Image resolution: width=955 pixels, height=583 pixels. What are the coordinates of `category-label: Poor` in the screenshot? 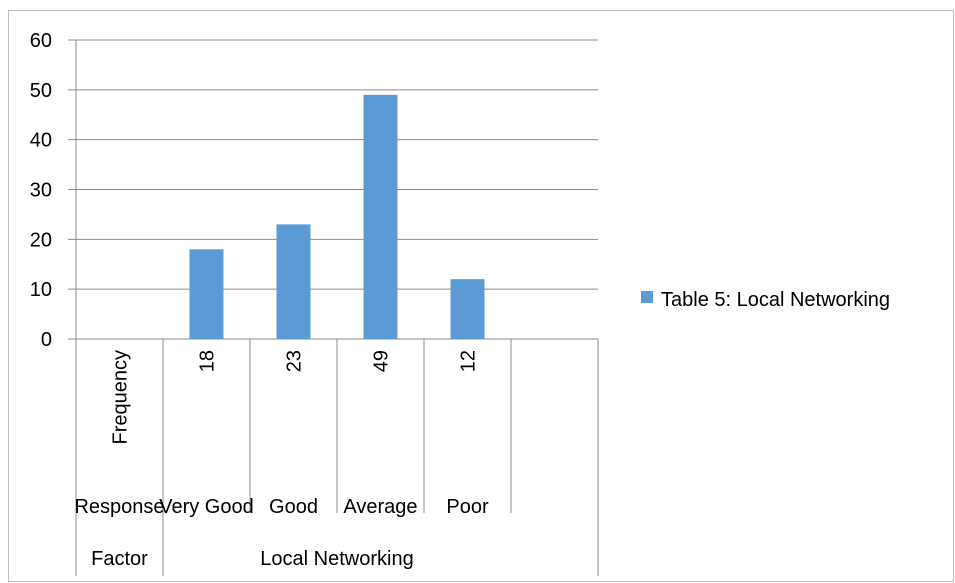 It's located at (467, 507).